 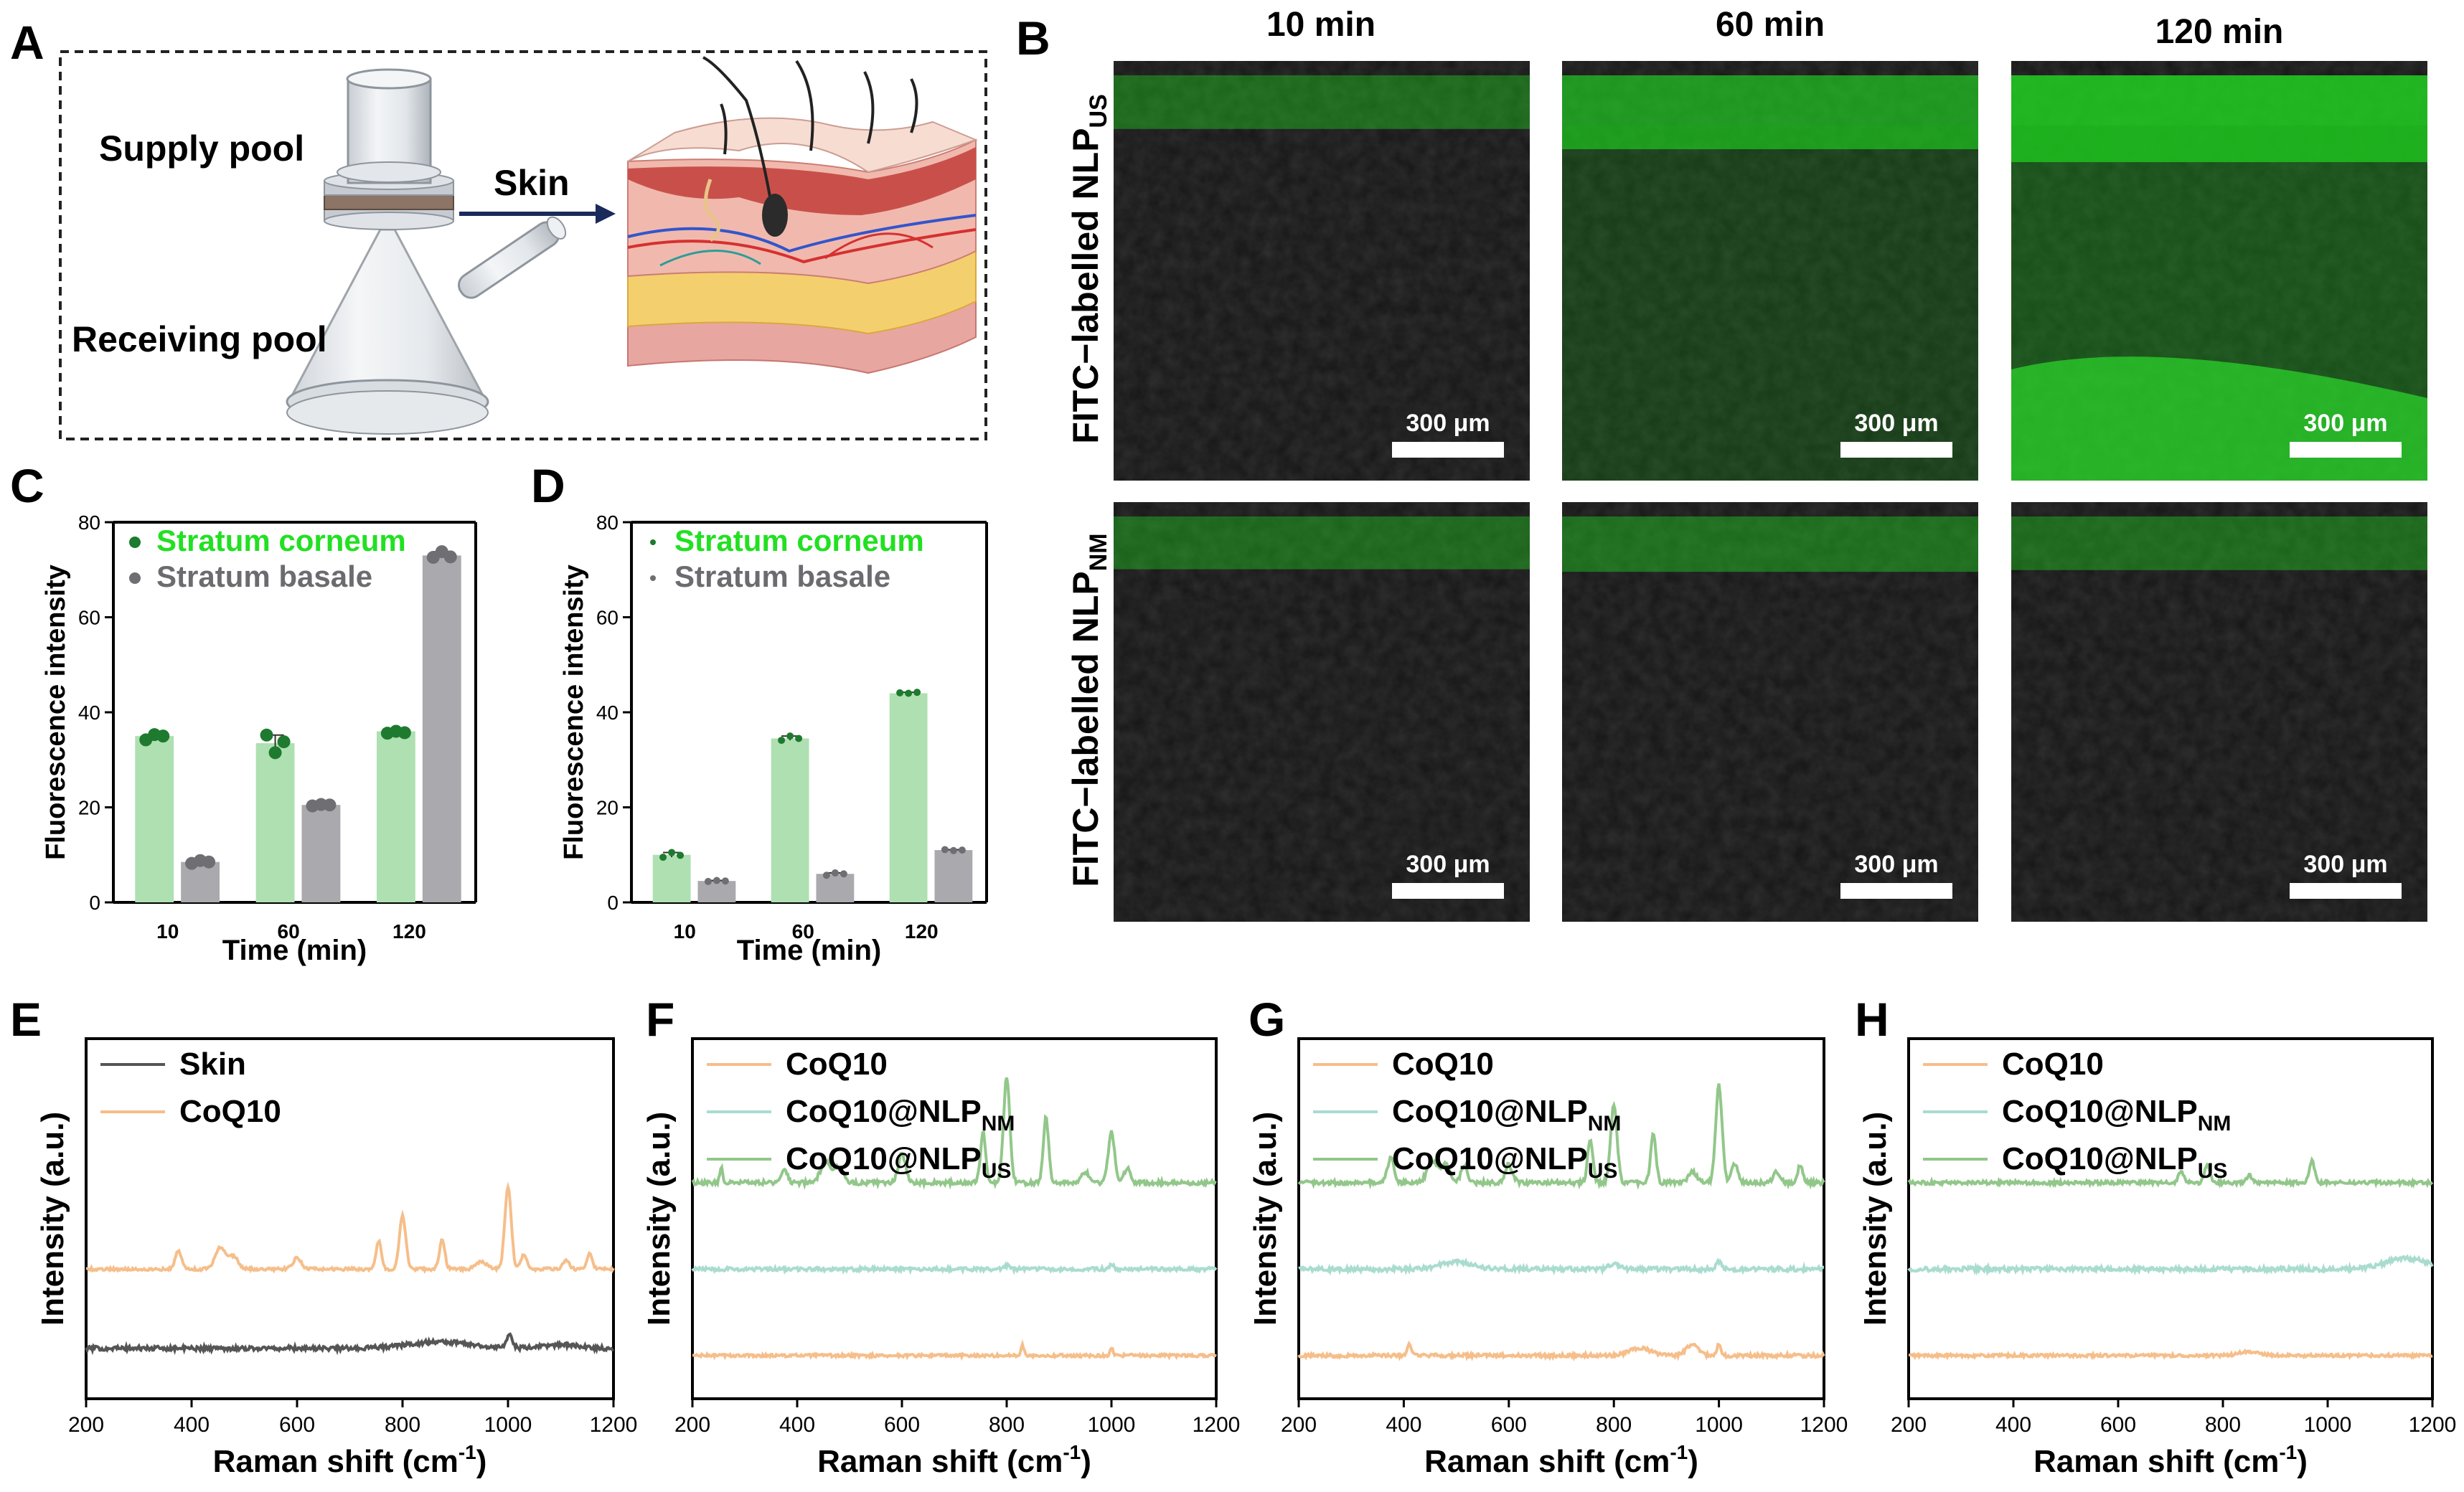 I want to click on y-axis-label: Fluorescence intensity, so click(x=574, y=712).